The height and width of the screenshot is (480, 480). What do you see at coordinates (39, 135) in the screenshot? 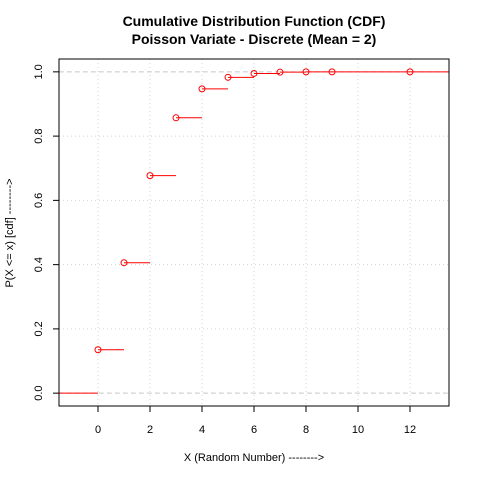
I see `y-tick-label: 0.8` at bounding box center [39, 135].